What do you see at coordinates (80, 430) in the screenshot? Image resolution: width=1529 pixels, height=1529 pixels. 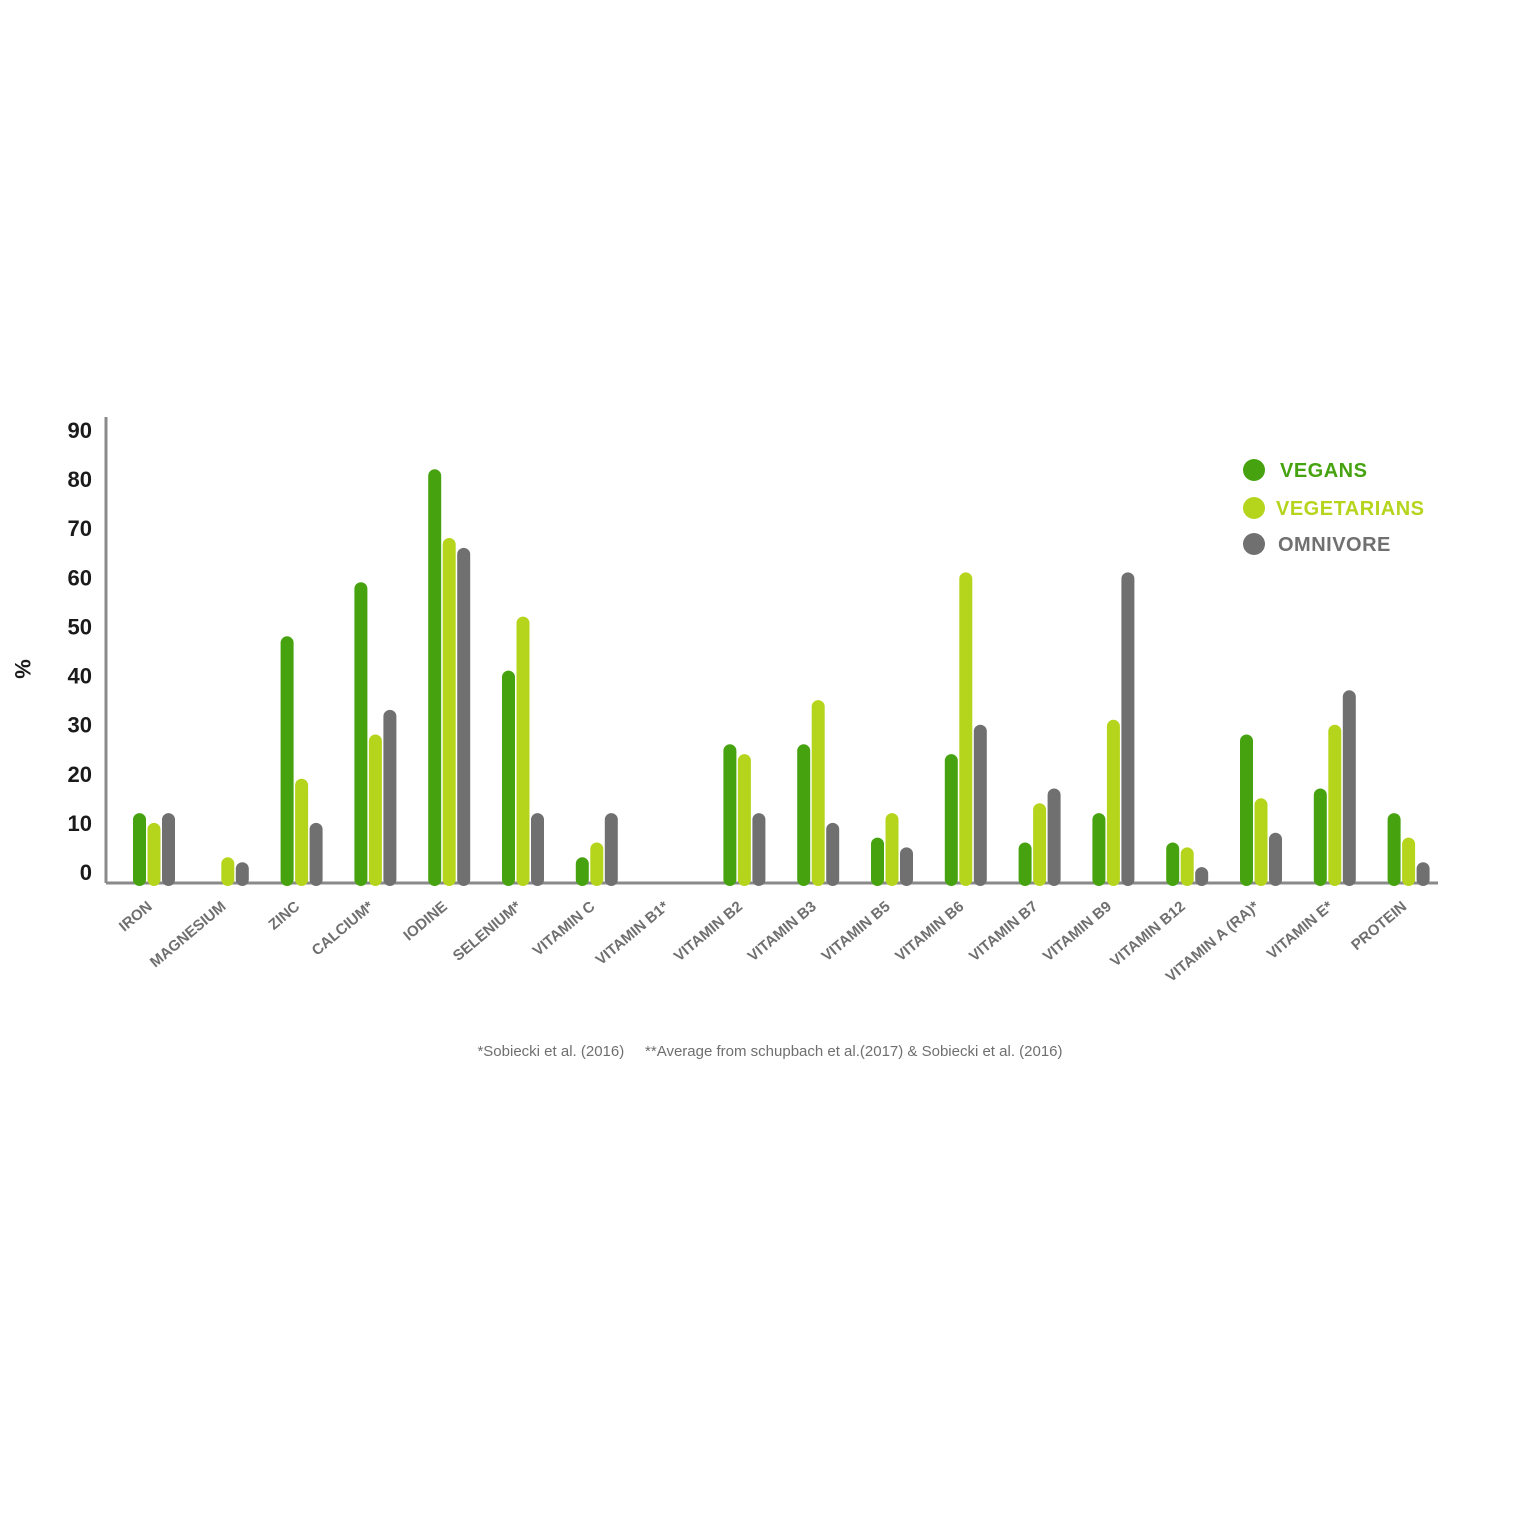 I see `y-tick-label: 90` at bounding box center [80, 430].